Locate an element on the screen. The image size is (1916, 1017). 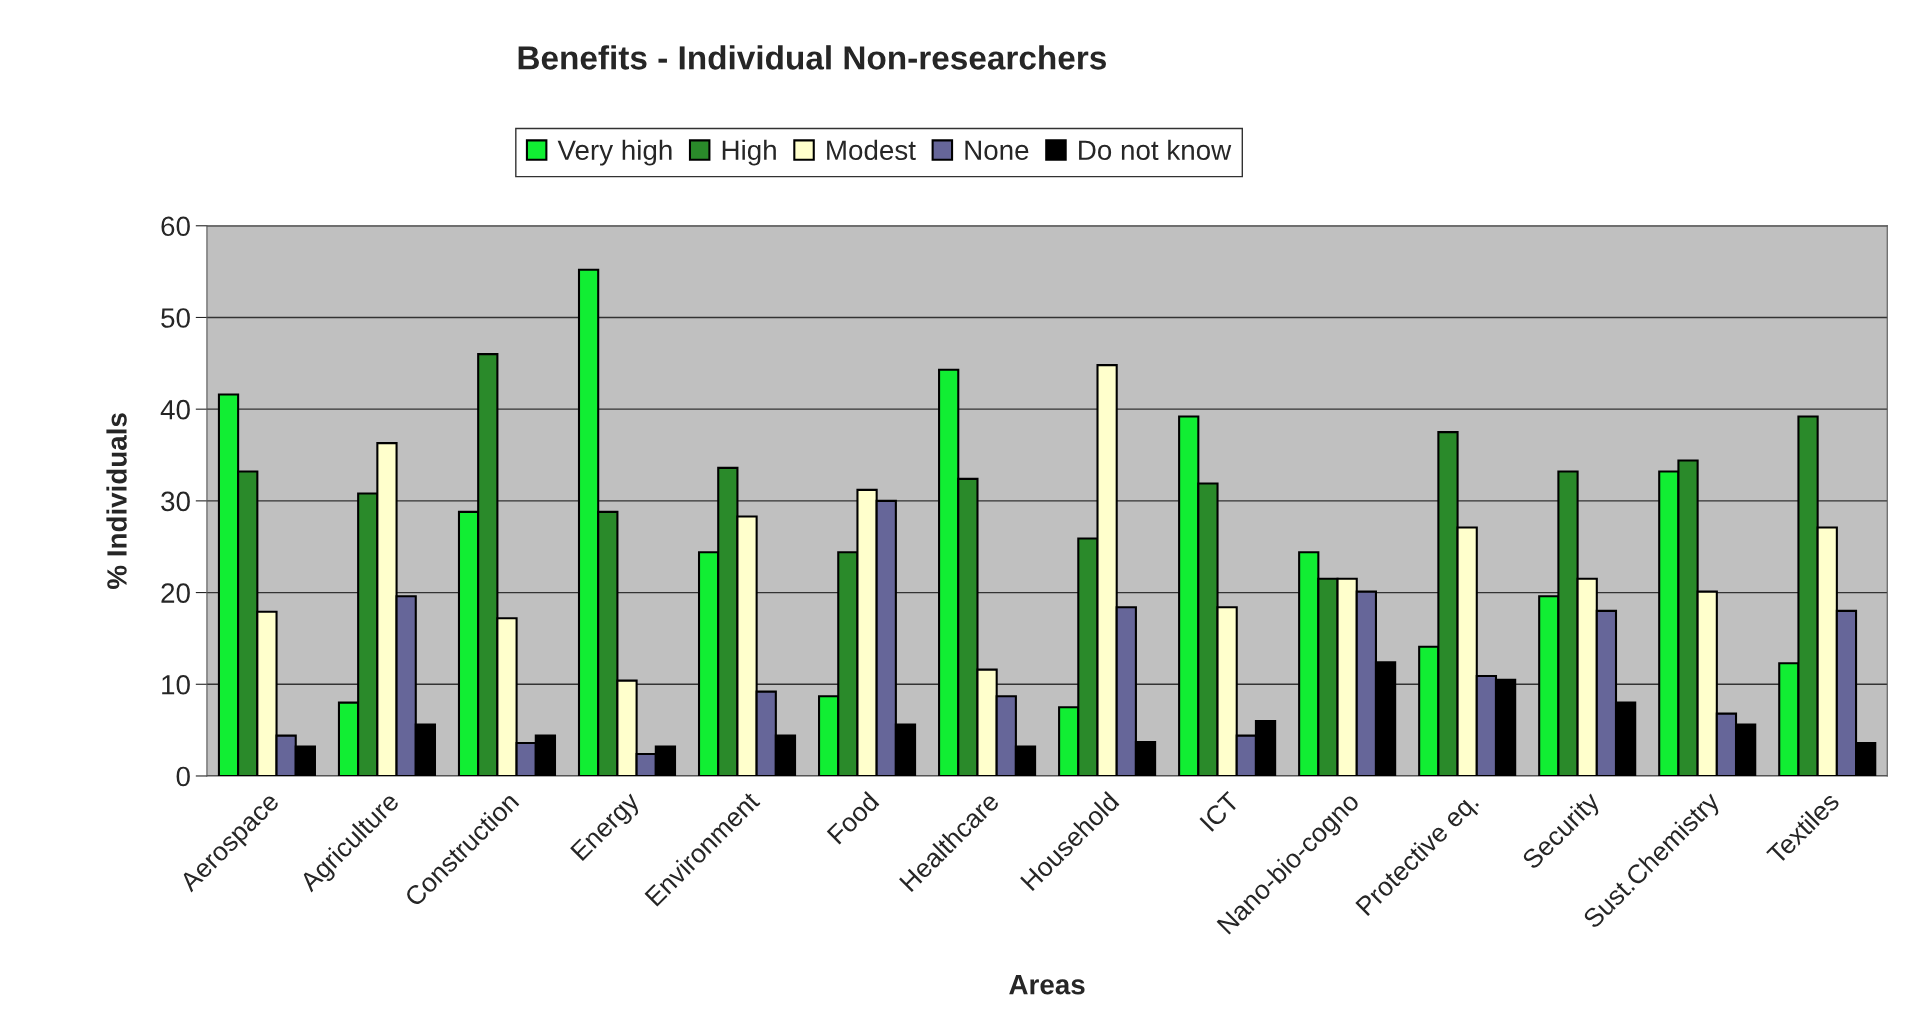
y-axis-title: % Individuals is located at coordinates (116, 501).